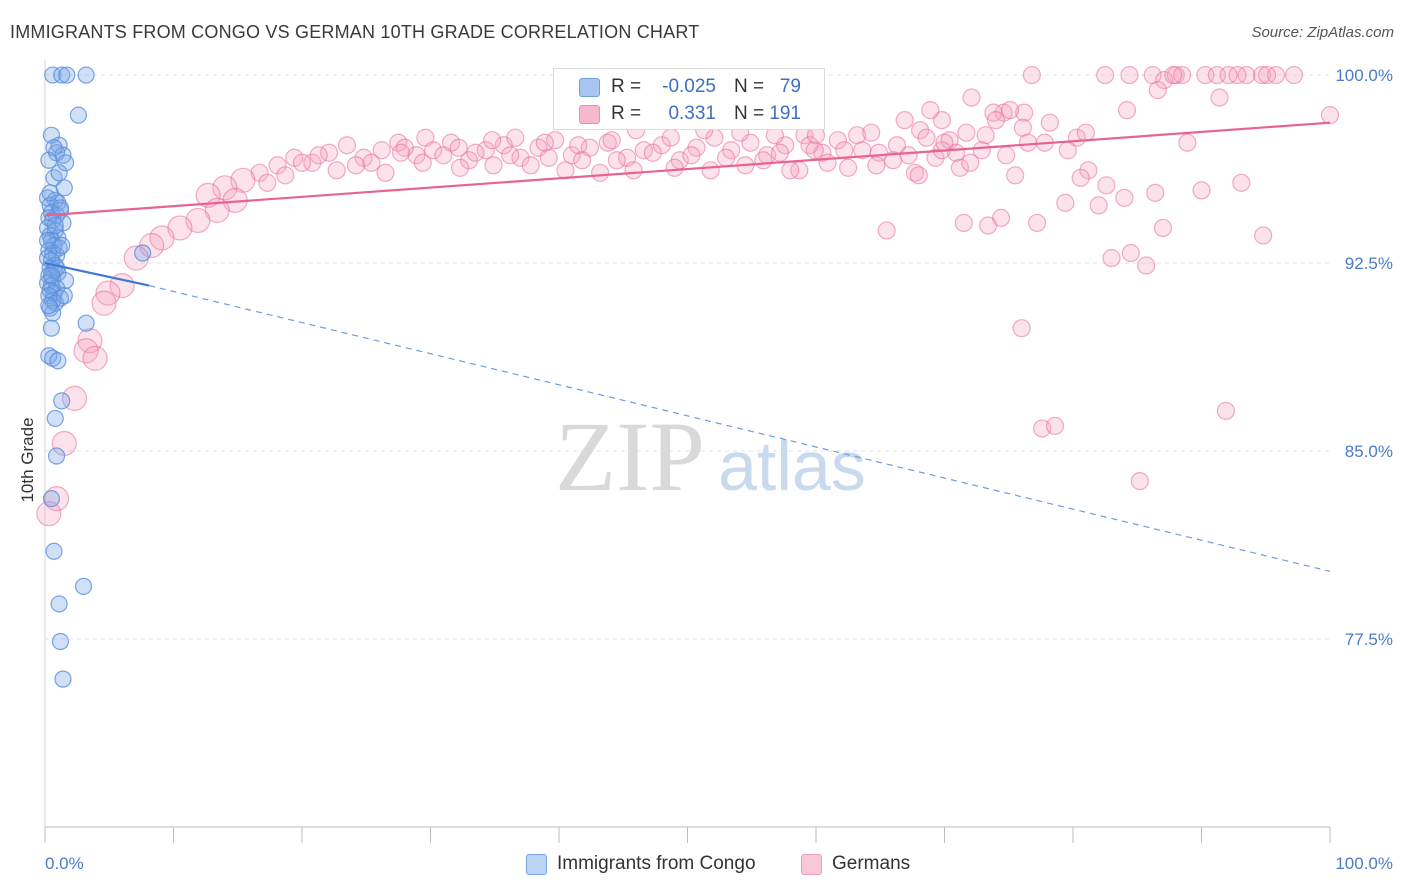 The image size is (1406, 892). What do you see at coordinates (64, 863) in the screenshot?
I see `x-tick-label: 0.0%` at bounding box center [64, 863].